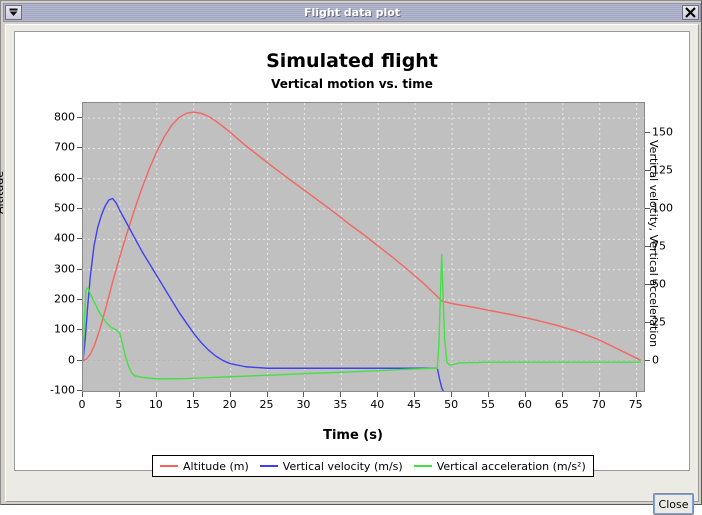 This screenshot has width=702, height=515. I want to click on legend-label: Vertical velocity (m/s), so click(342, 466).